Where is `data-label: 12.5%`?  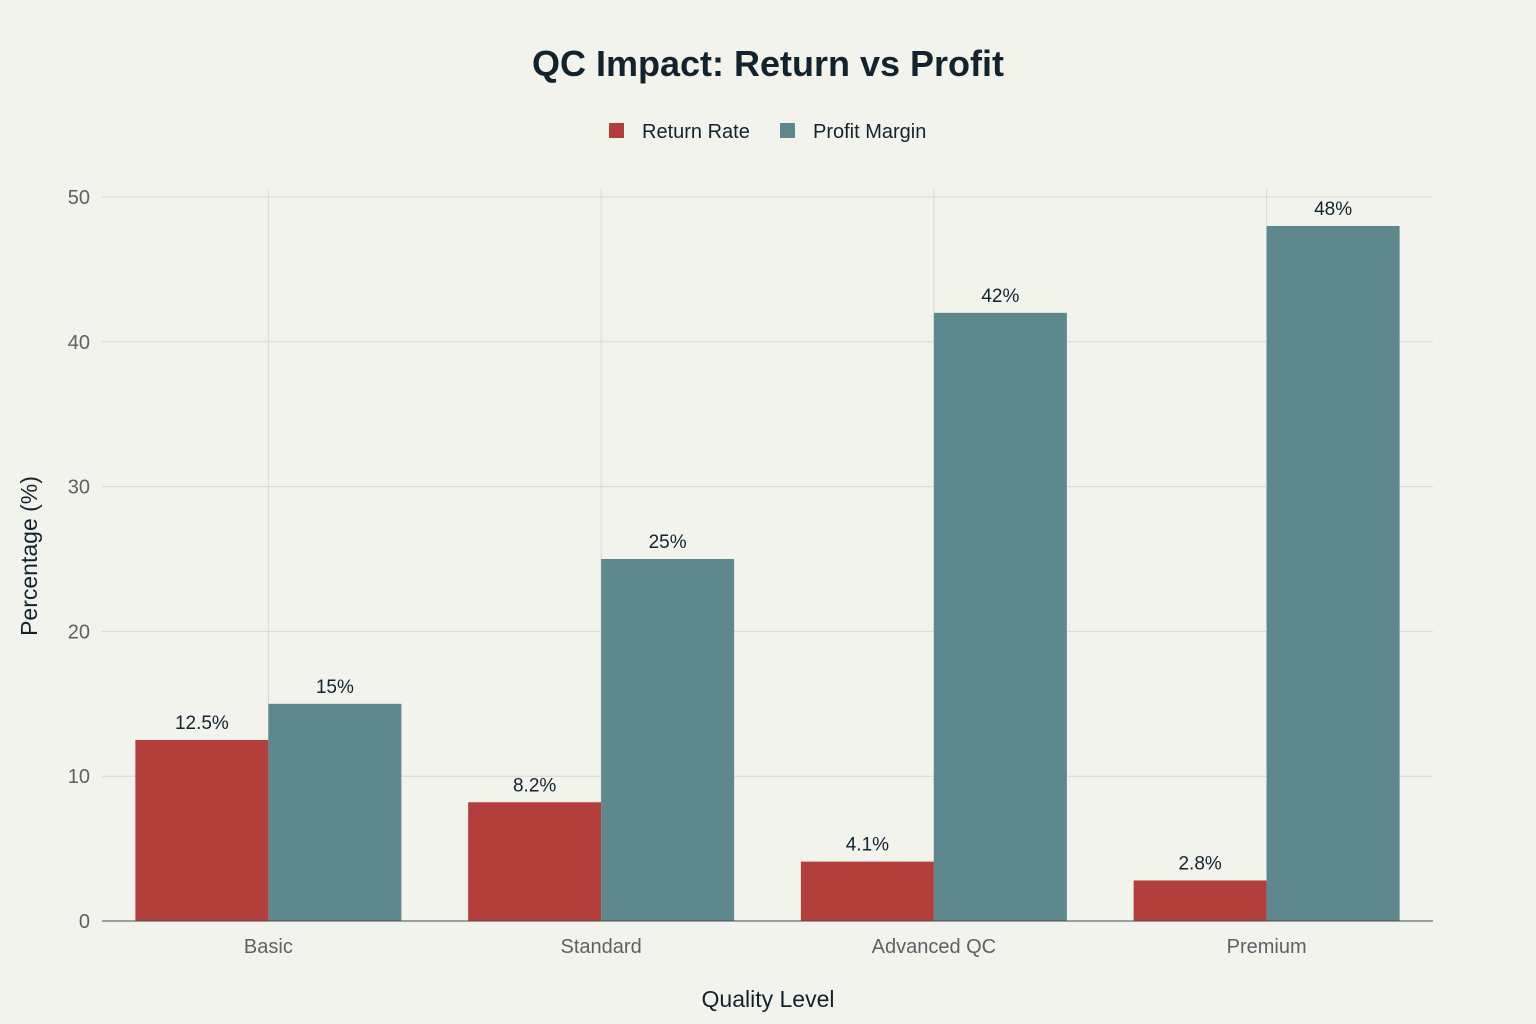
data-label: 12.5% is located at coordinates (202, 723).